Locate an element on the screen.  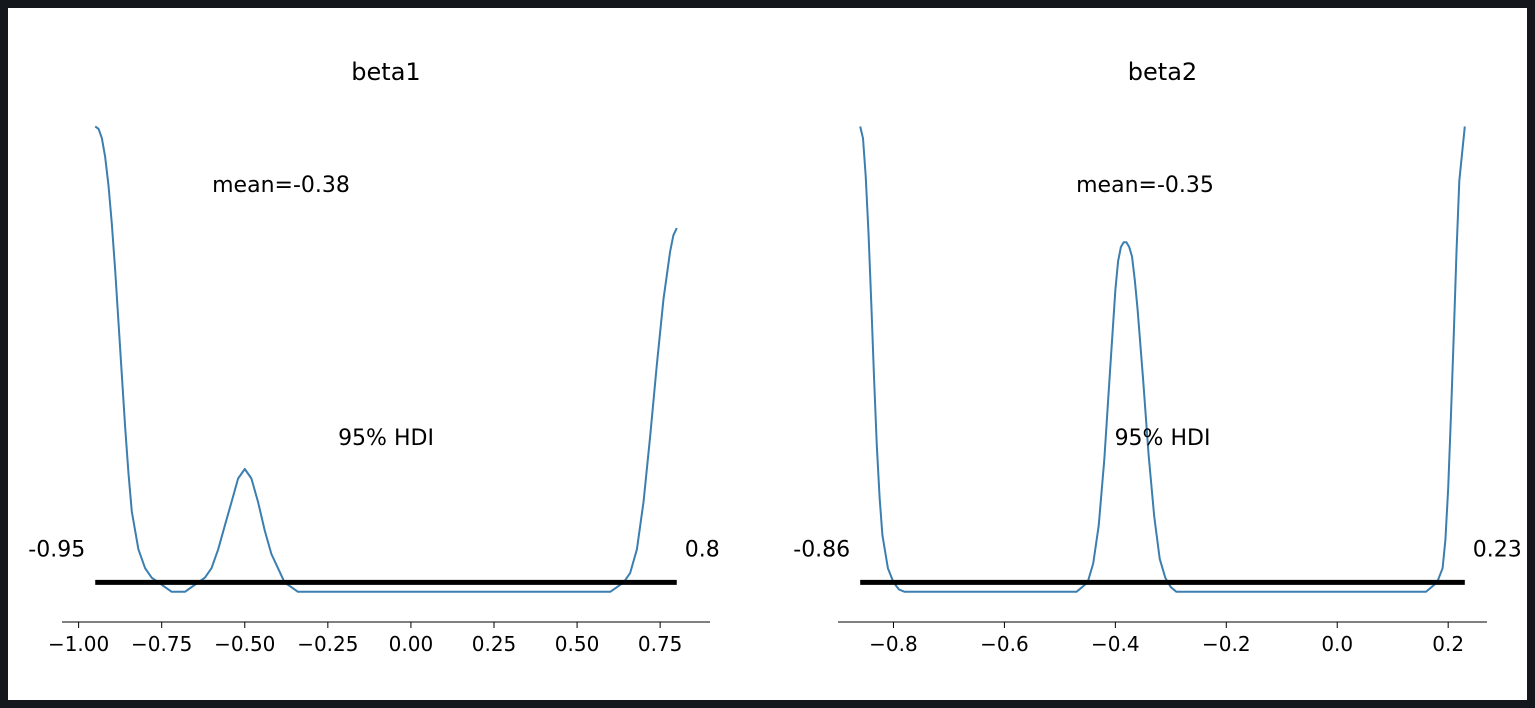
x-tick-label: −0.2 is located at coordinates (1226, 644).